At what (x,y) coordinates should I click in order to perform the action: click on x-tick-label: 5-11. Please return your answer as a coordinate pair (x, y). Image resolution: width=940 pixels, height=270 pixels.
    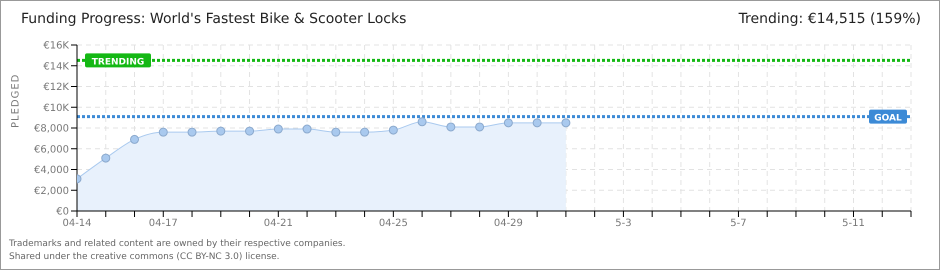
    Looking at the image, I should click on (853, 224).